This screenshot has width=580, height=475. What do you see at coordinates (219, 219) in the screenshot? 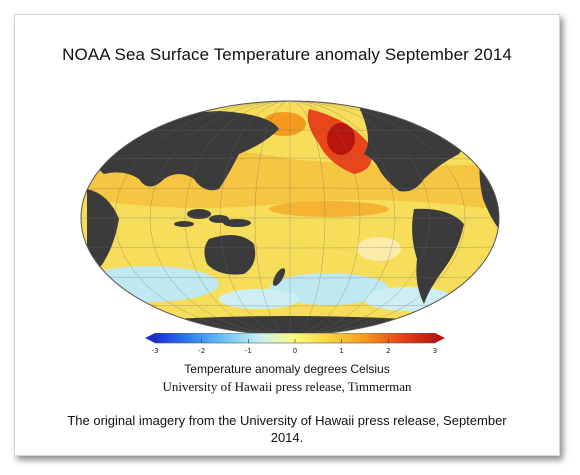
I see `sulawesi-island` at bounding box center [219, 219].